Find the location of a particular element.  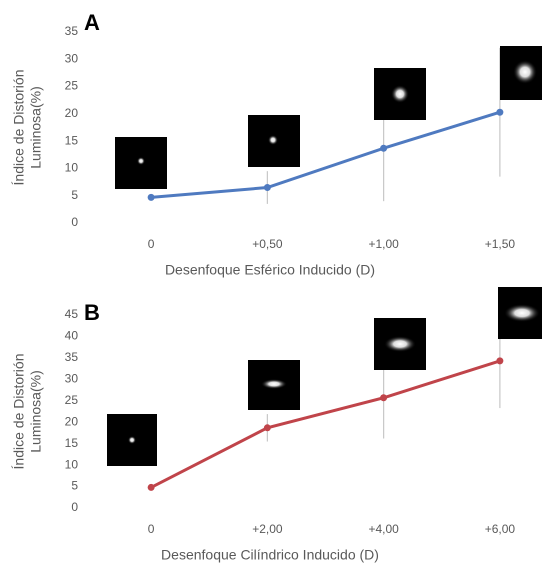

x-tick-label: +0,50 is located at coordinates (267, 244).